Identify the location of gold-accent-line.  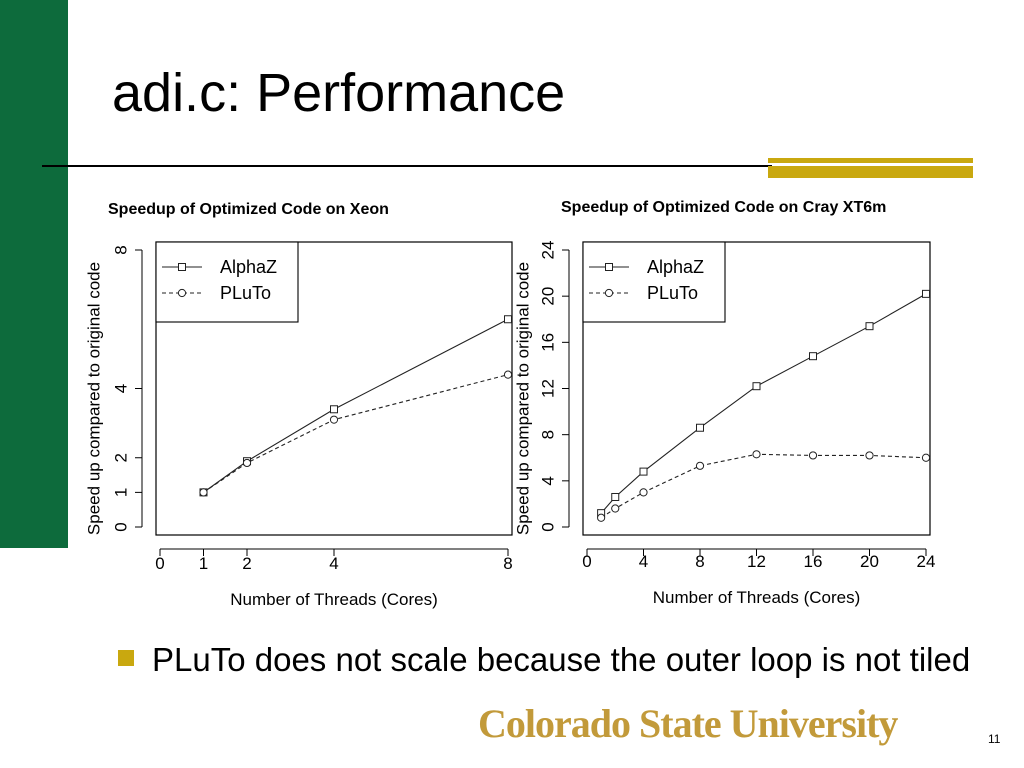
(870, 160).